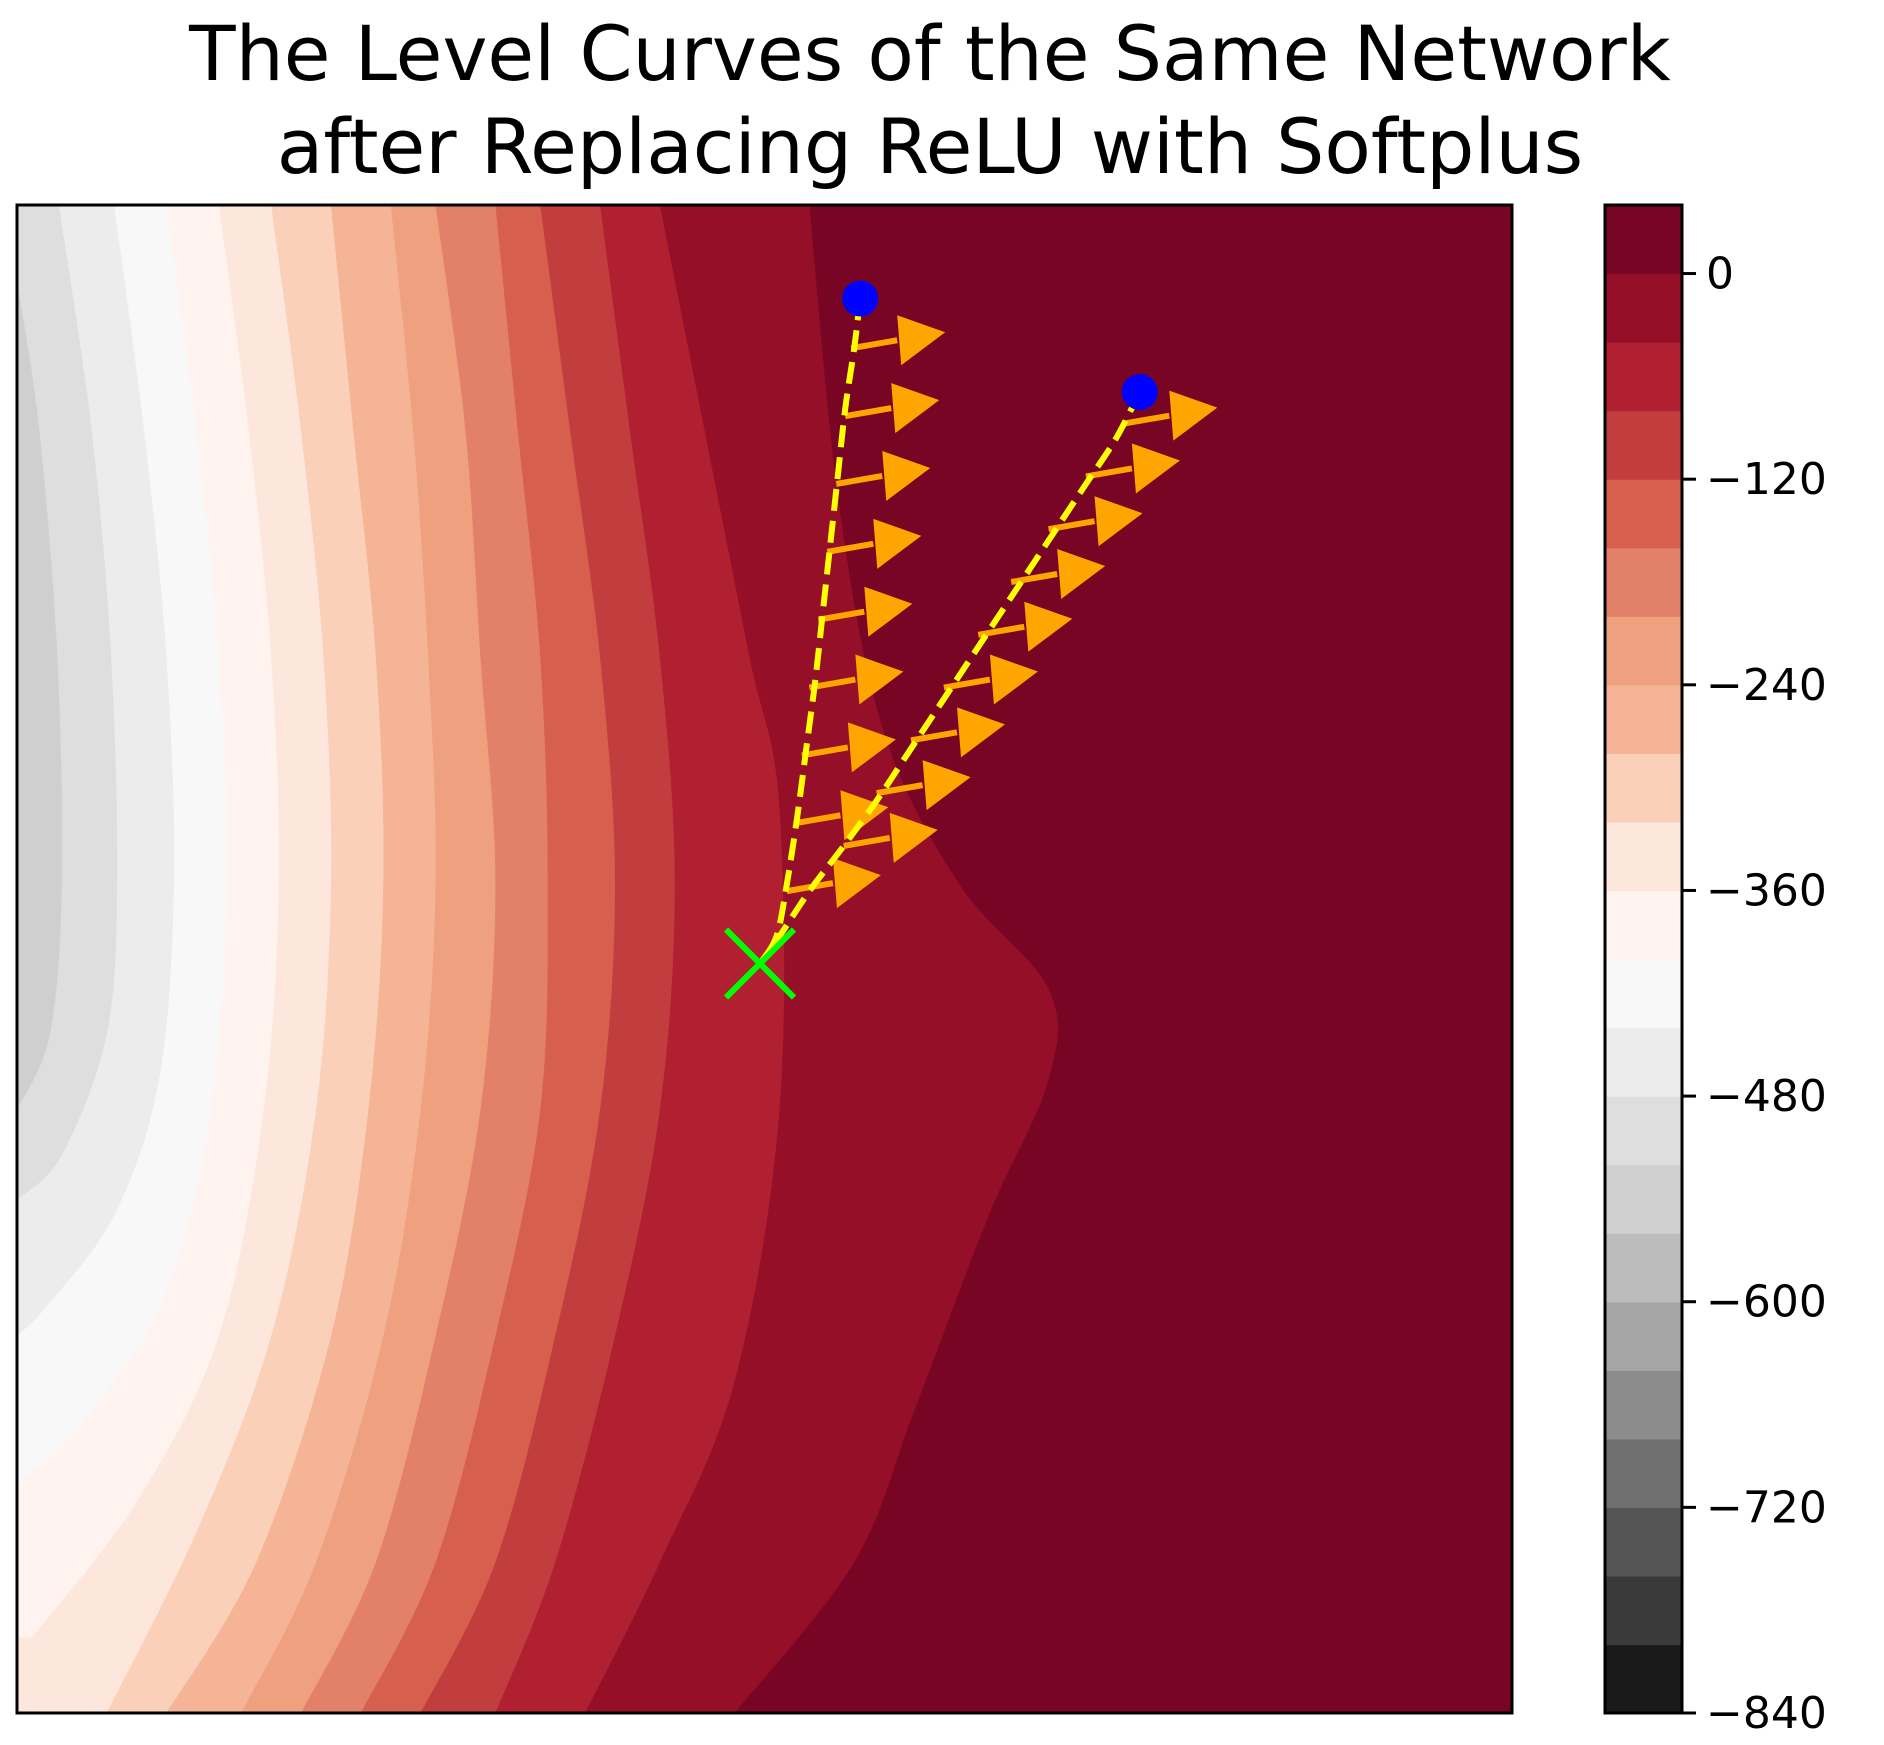 This screenshot has width=1884, height=1745. I want to click on target-x-marker, so click(760, 963).